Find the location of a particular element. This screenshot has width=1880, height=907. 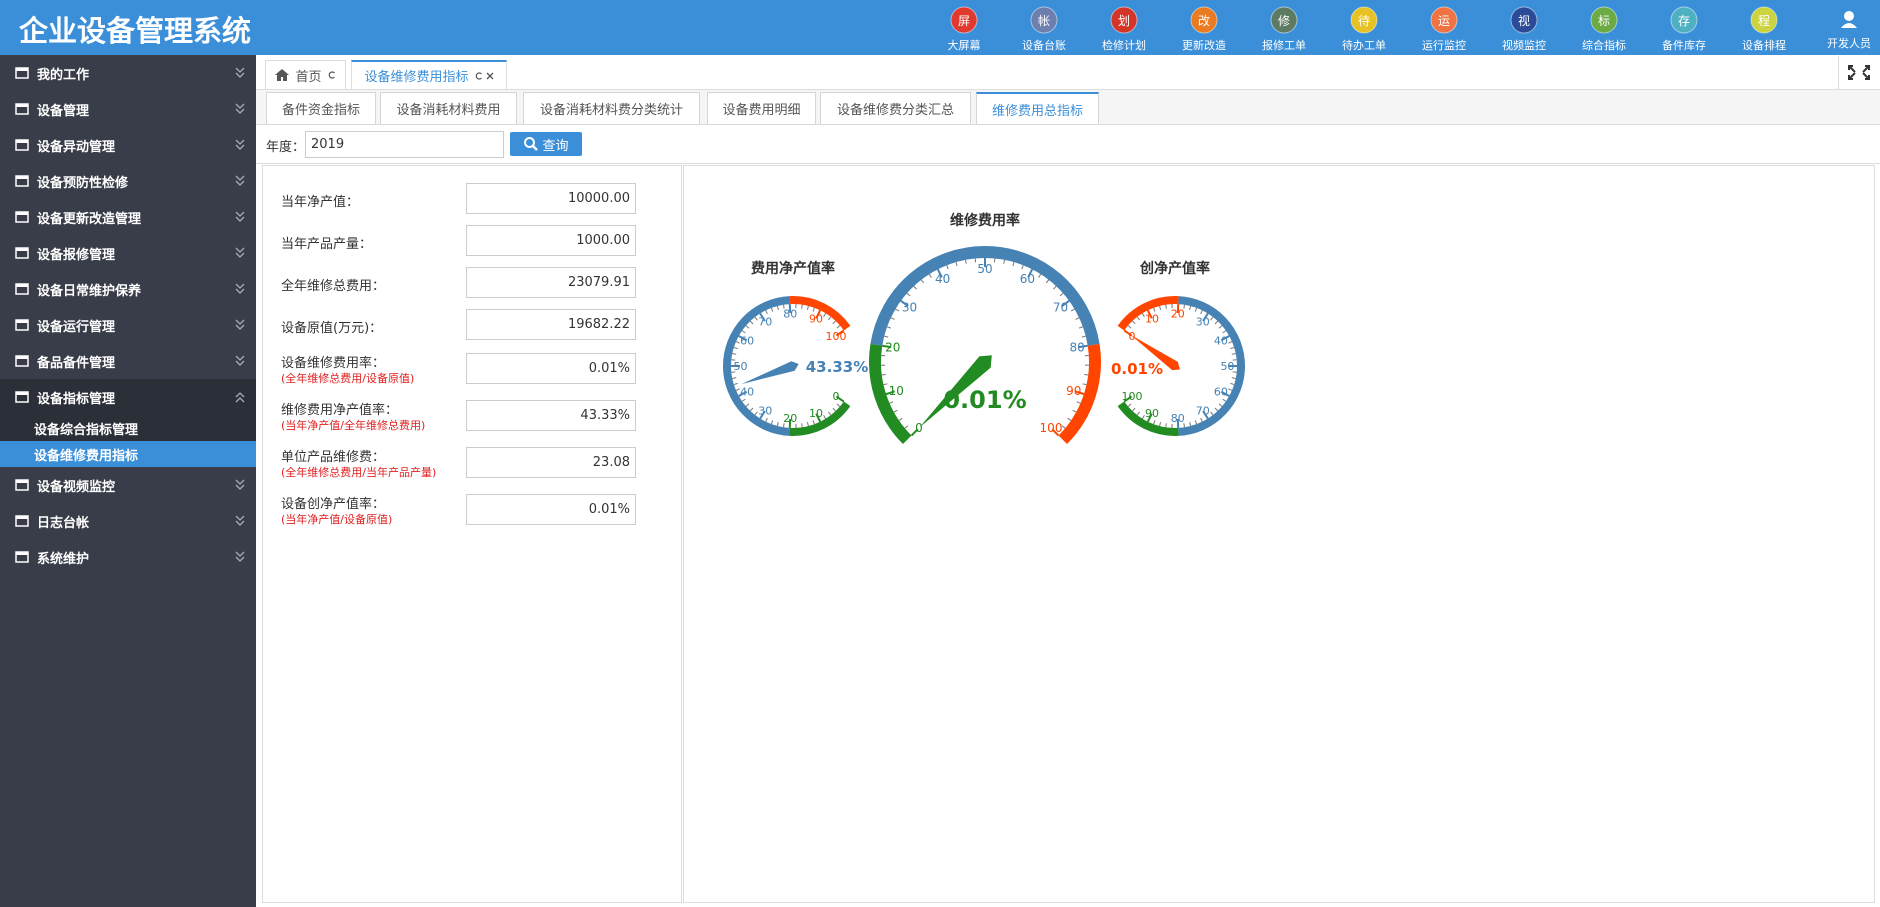

nav-icon: 标 is located at coordinates (1604, 20).